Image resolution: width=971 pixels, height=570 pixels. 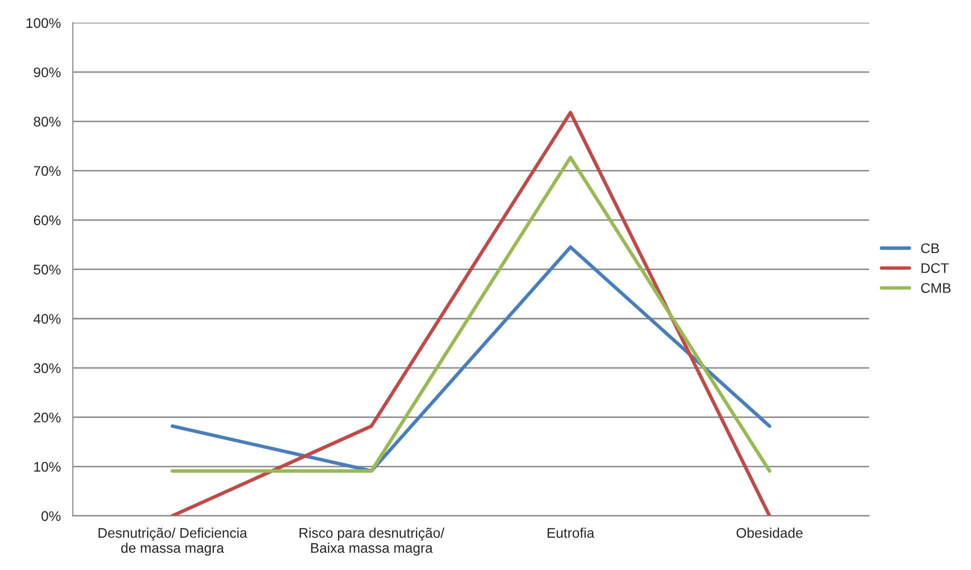 I want to click on y-tick-label: 60%, so click(x=47, y=220).